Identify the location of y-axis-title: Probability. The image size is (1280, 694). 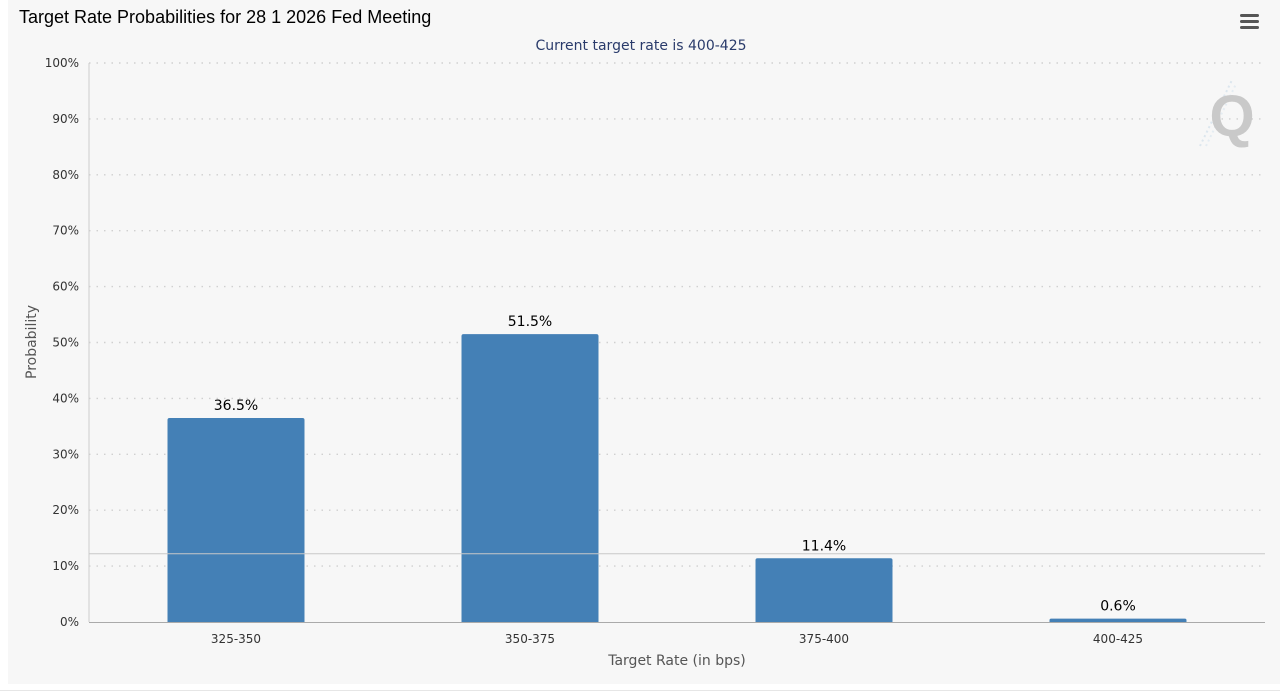
(32, 342).